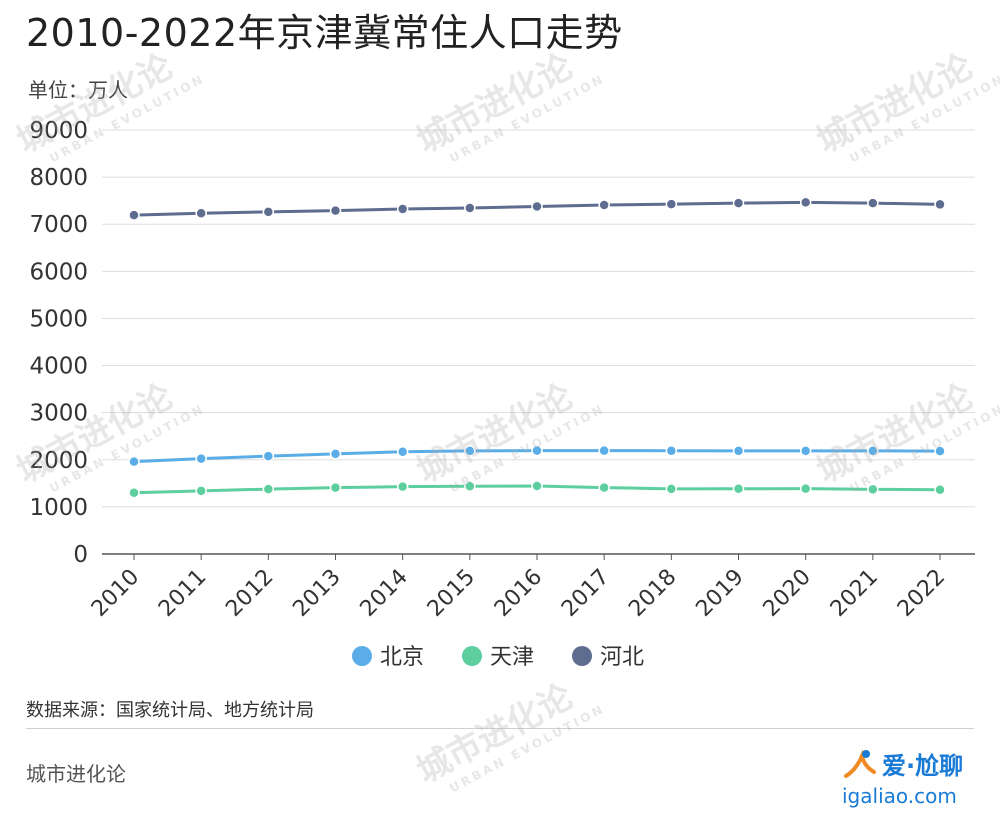 The width and height of the screenshot is (1000, 820). I want to click on y-tick-label: 7000, so click(58, 225).